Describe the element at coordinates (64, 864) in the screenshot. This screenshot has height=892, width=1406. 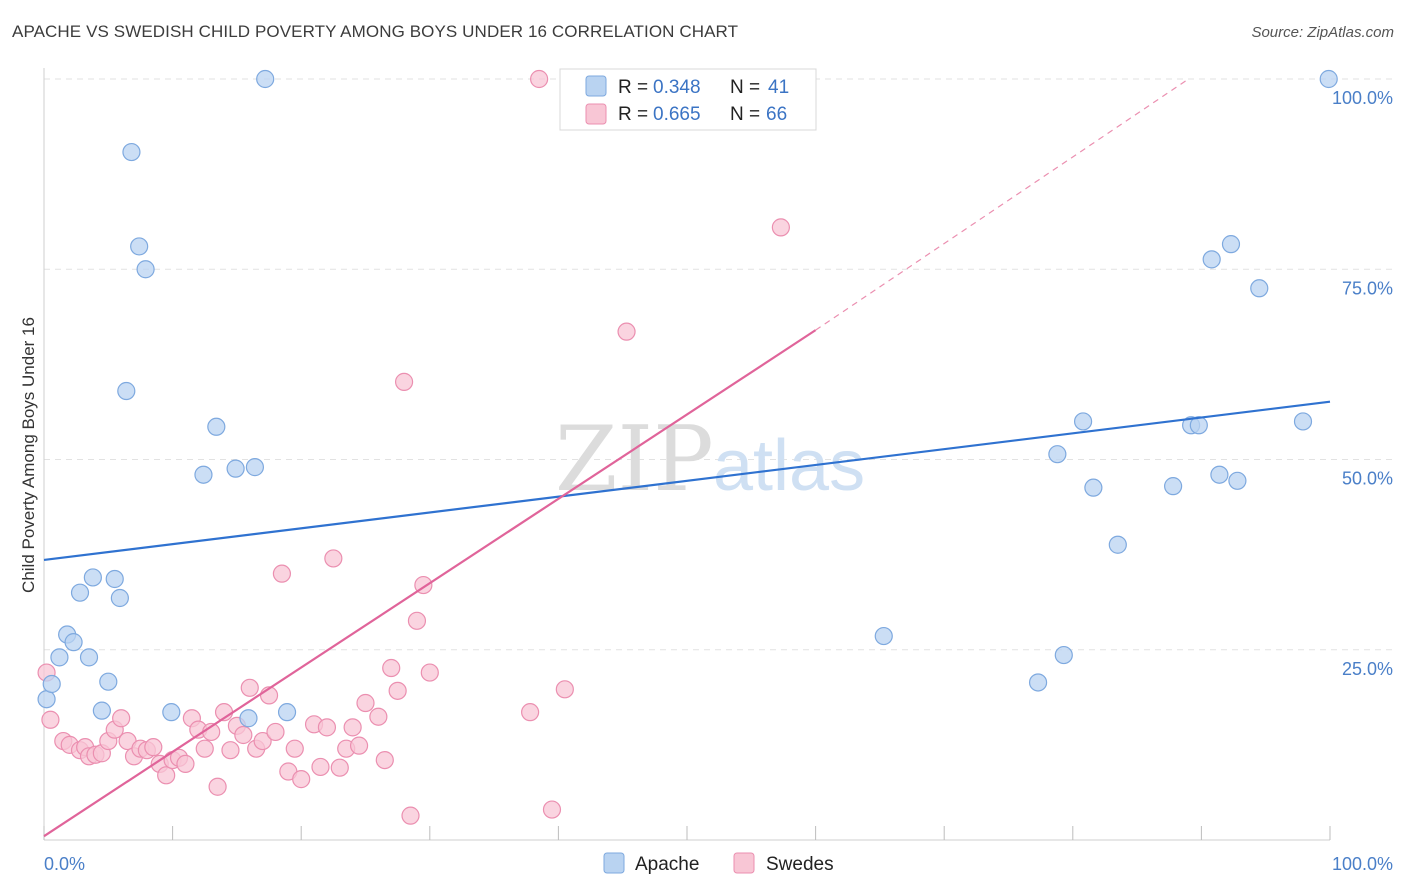
I see `x-tick-label-start: 0.0%` at that location.